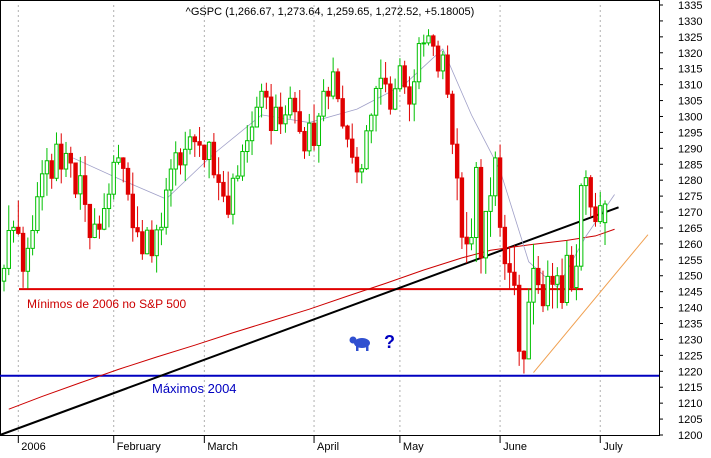 The height and width of the screenshot is (458, 711). Describe the element at coordinates (690, 245) in the screenshot. I see `y-tick-label: 1260` at that location.